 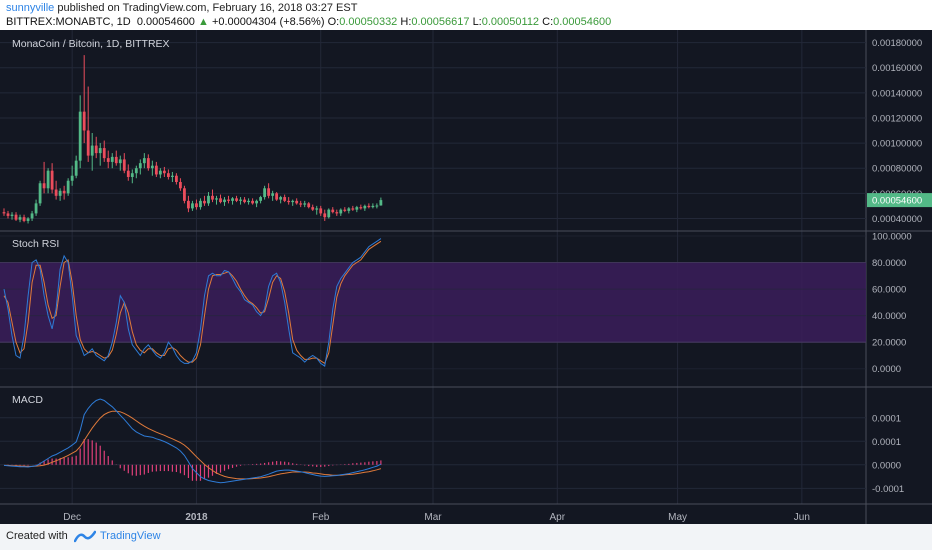 I want to click on stoch-tick-label: 0.0000, so click(x=886, y=369).